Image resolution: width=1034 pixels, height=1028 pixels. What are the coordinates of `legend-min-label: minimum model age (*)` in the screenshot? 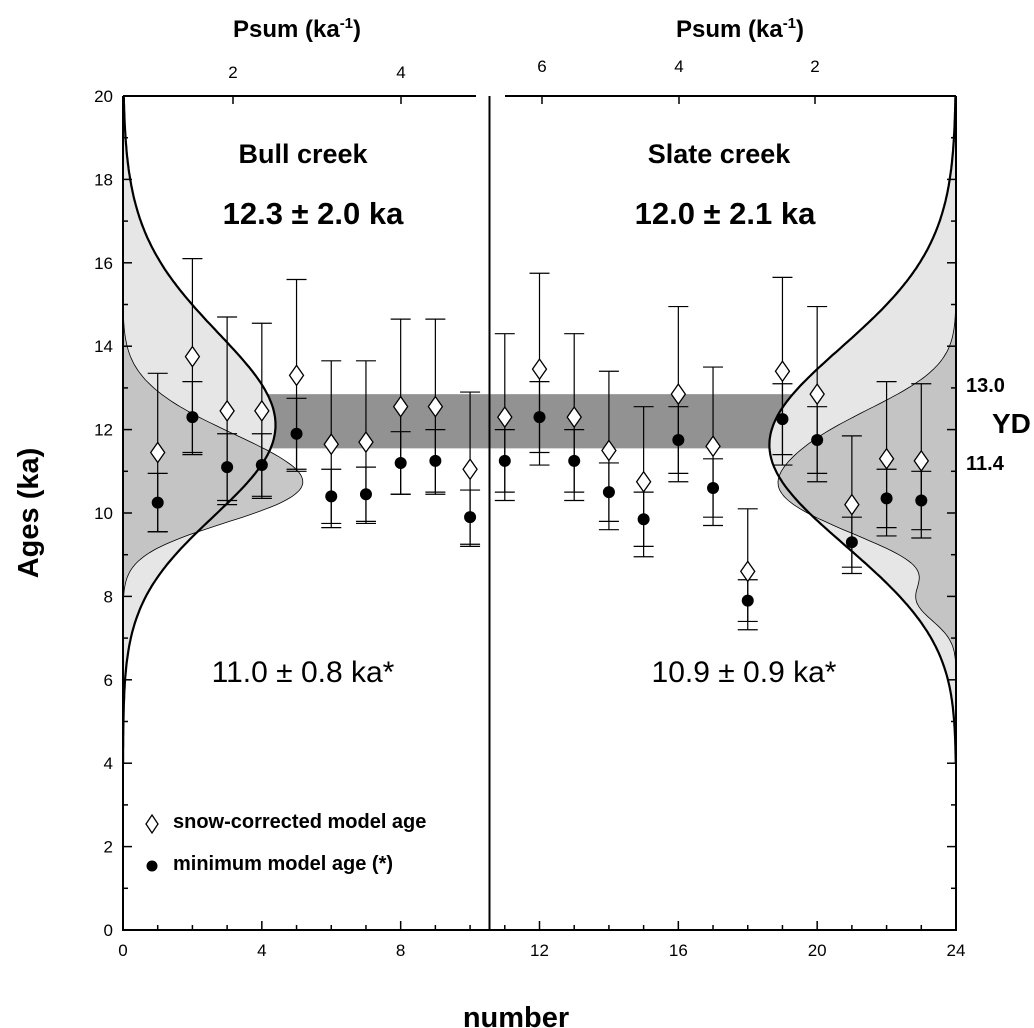 It's located at (283, 864).